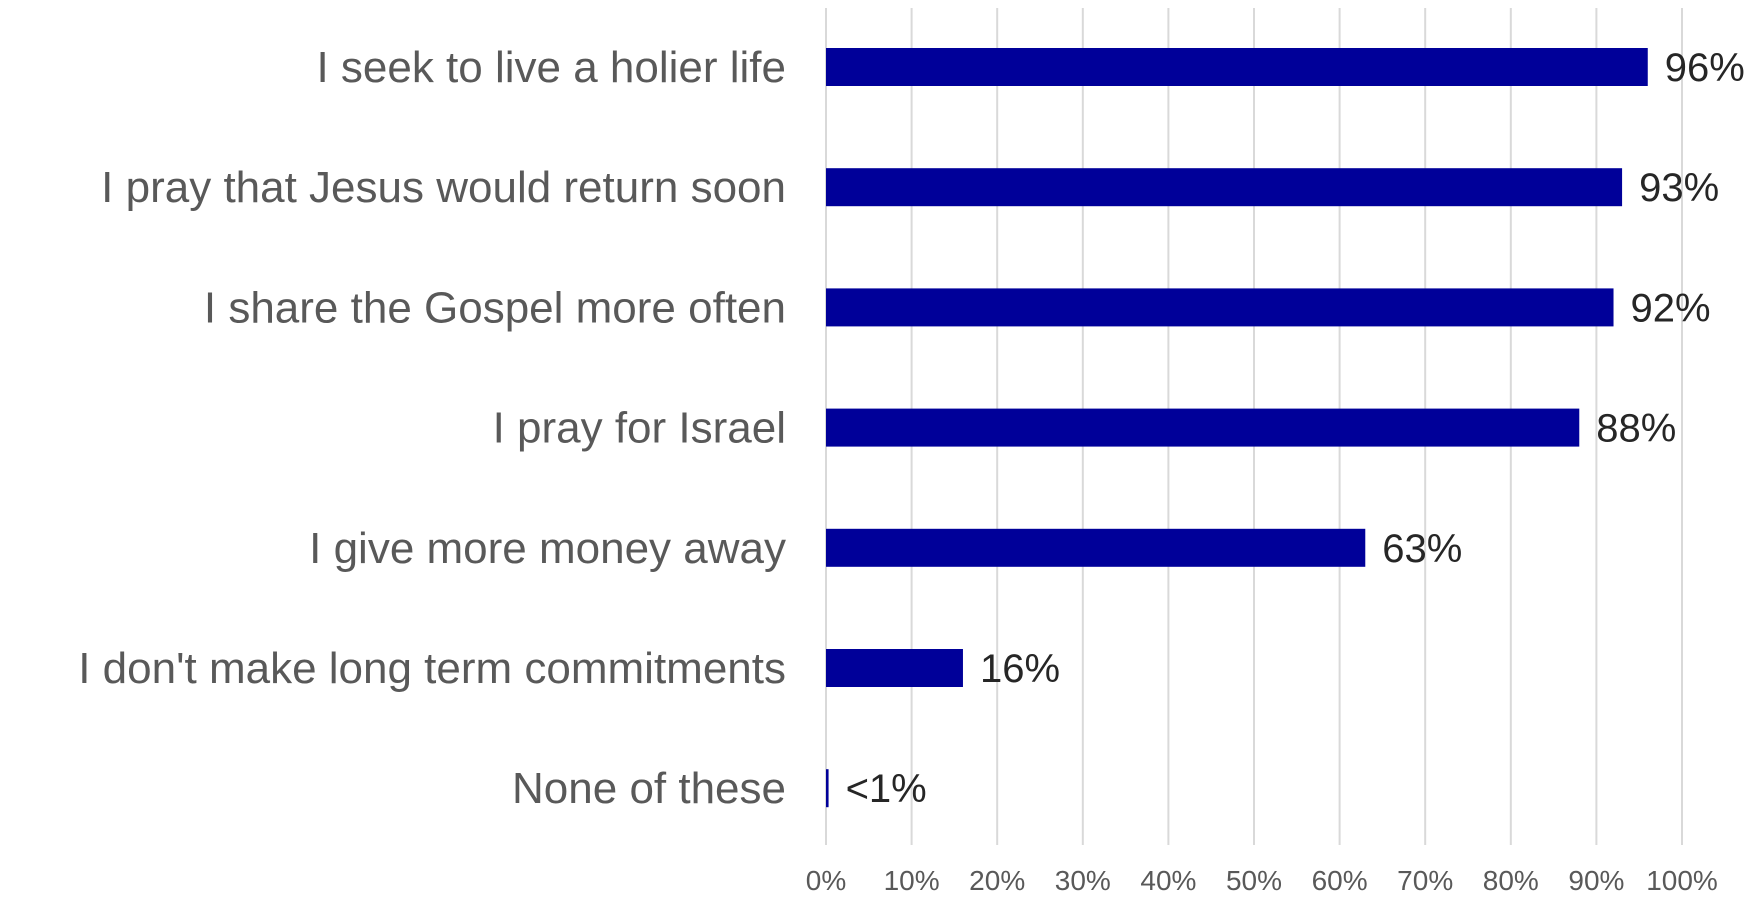  What do you see at coordinates (912, 880) in the screenshot?
I see `x-tick-label: 10%` at bounding box center [912, 880].